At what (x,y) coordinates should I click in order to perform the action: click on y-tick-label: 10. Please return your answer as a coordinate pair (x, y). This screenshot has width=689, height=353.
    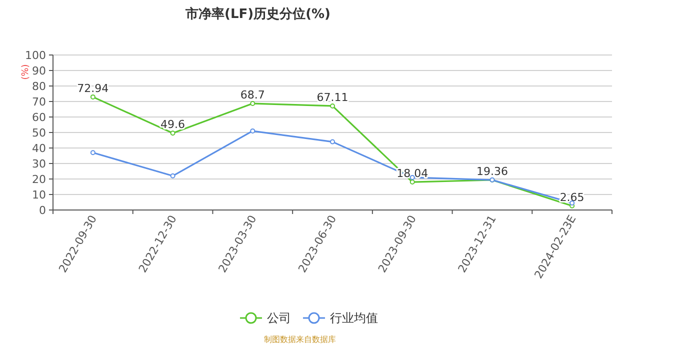
    Looking at the image, I should click on (39, 195).